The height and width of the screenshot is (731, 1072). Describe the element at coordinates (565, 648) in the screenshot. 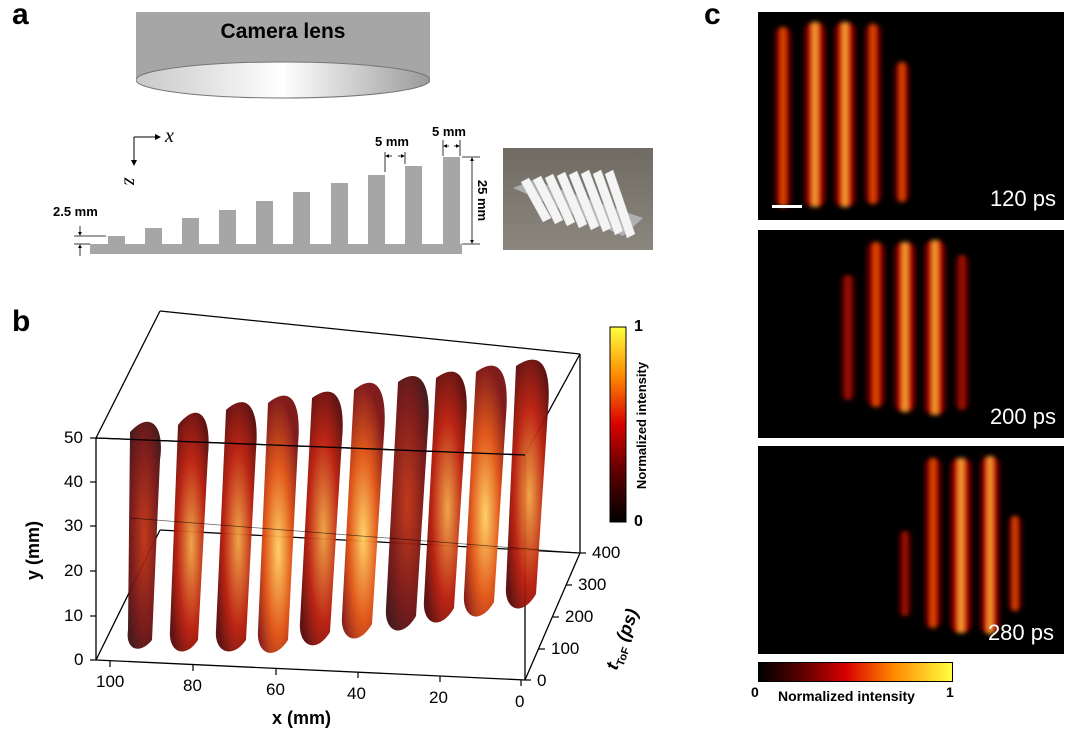

I see `t-tick-100: 100` at that location.